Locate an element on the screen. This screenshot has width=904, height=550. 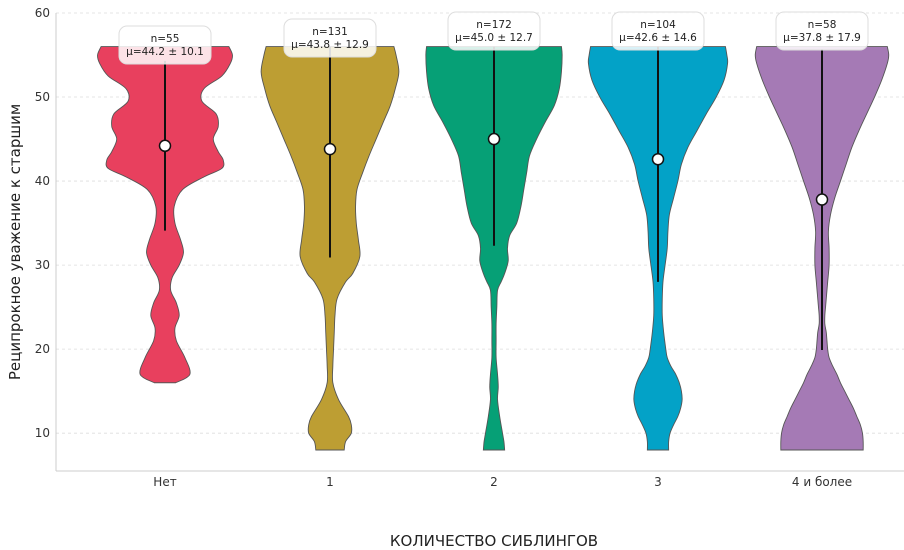
y-tick-label: 30 is located at coordinates (42, 265).